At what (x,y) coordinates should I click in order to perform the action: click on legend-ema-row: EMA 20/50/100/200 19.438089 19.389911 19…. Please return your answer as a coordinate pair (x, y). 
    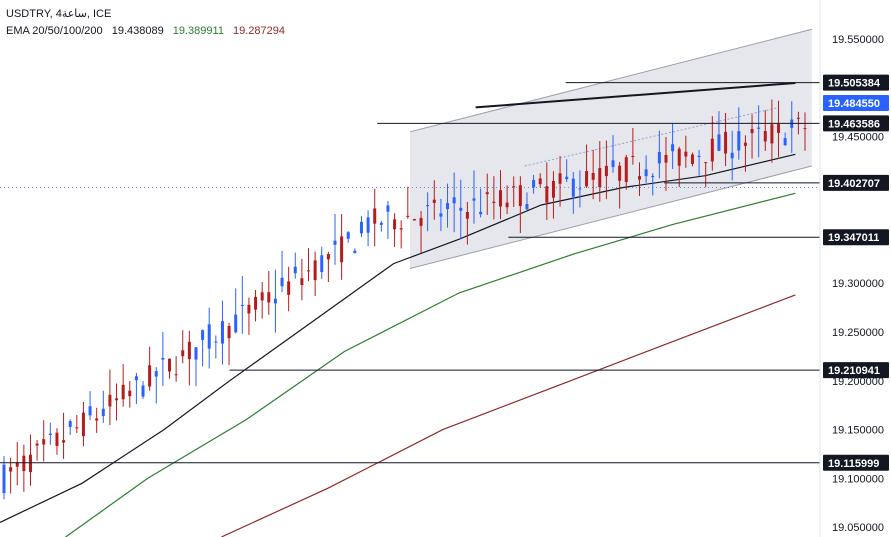
    Looking at the image, I should click on (145, 31).